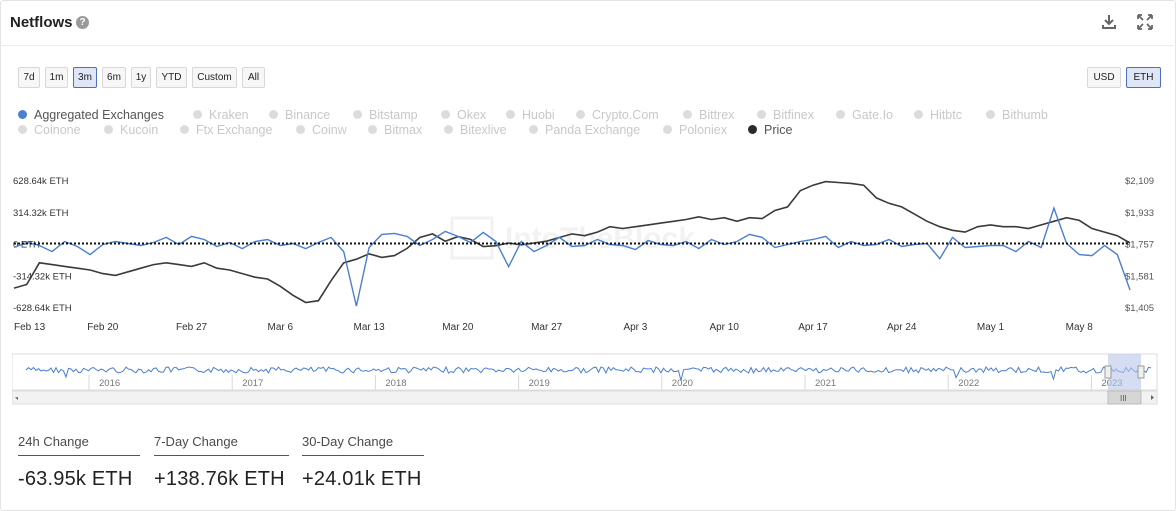 The image size is (1176, 511). What do you see at coordinates (530, 115) in the screenshot?
I see `legend-item-huobi: Huobi` at bounding box center [530, 115].